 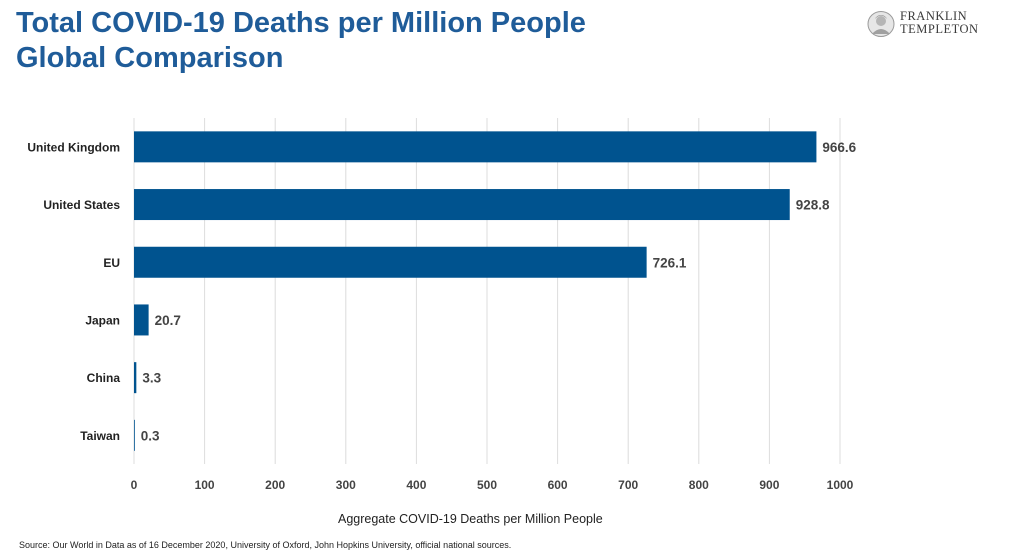 I want to click on bar-japan, so click(x=141, y=320).